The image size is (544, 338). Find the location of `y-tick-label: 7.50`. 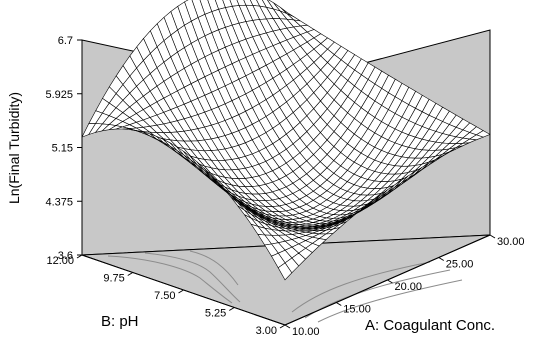

y-tick-label: 7.50 is located at coordinates (164, 296).